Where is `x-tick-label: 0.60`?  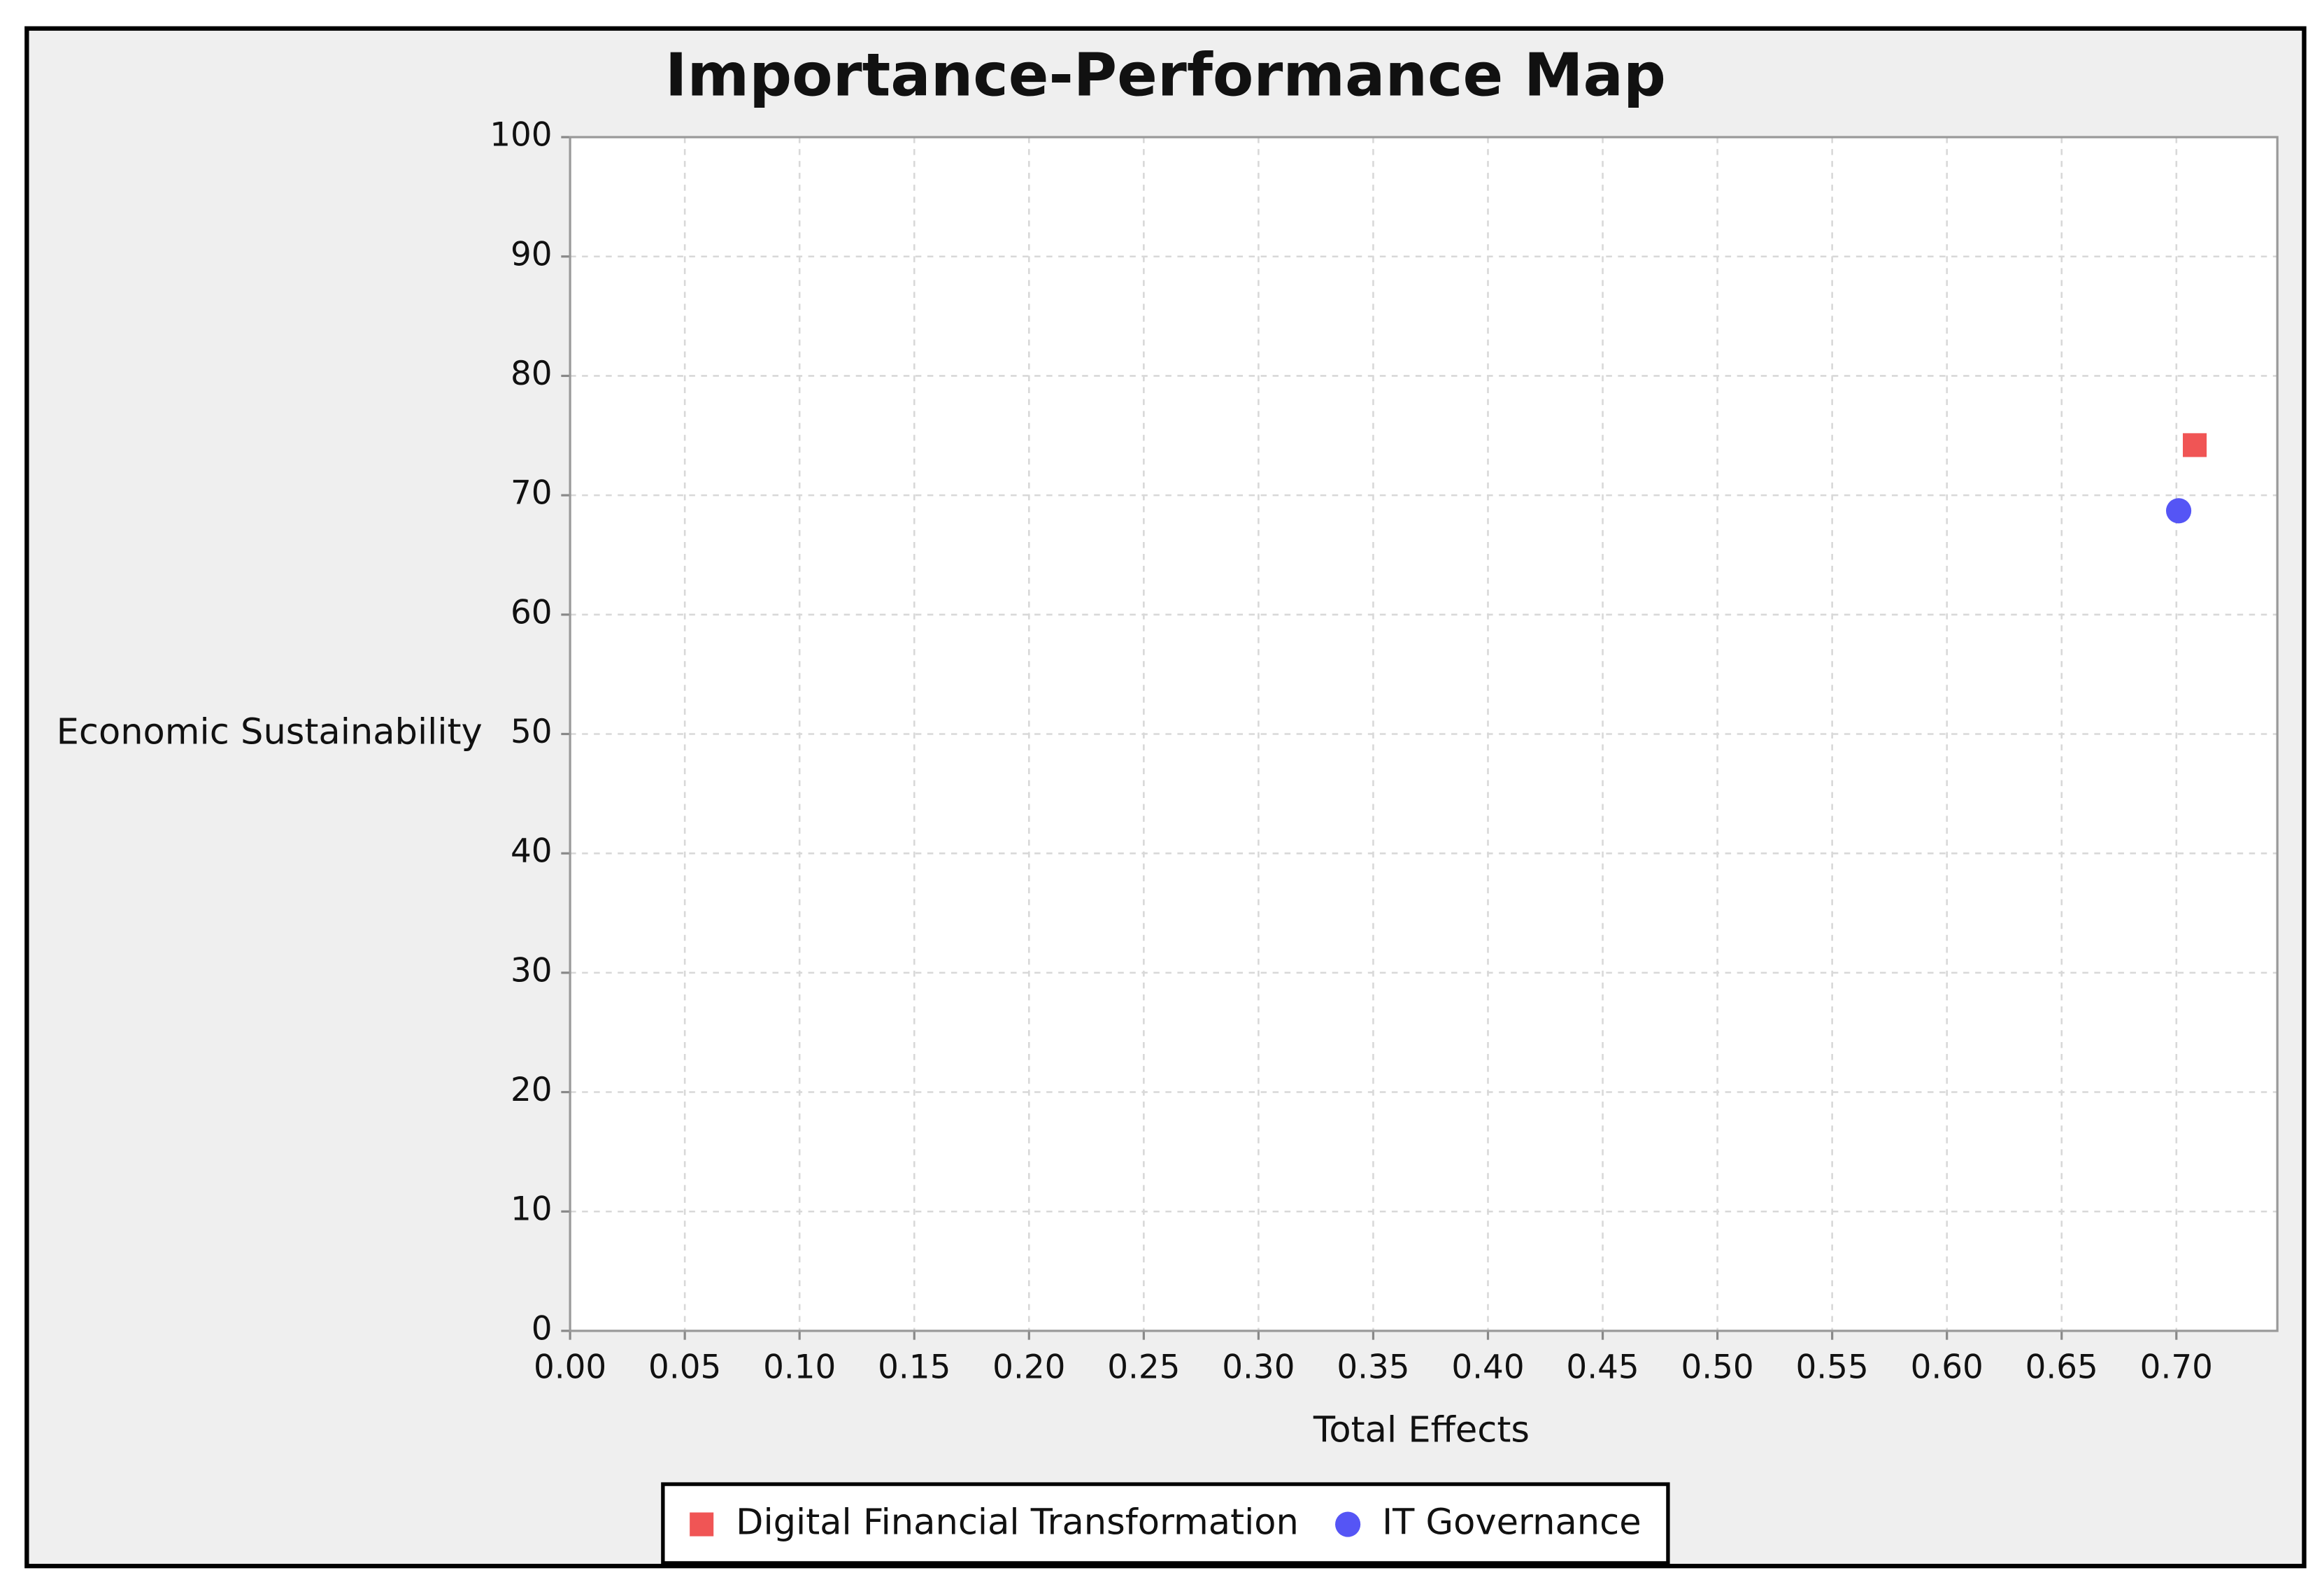
x-tick-label: 0.60 is located at coordinates (1947, 1368).